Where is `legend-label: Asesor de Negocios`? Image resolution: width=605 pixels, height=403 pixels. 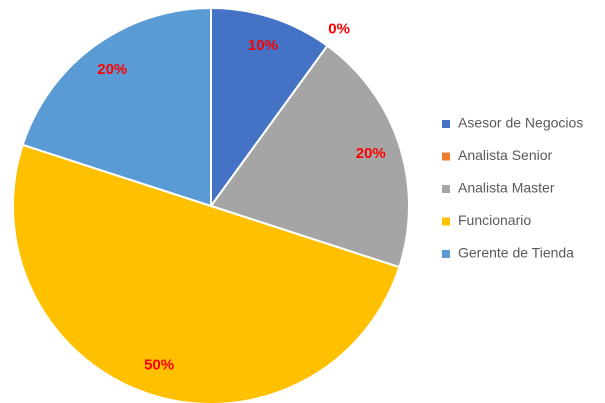 legend-label: Asesor de Negocios is located at coordinates (520, 123).